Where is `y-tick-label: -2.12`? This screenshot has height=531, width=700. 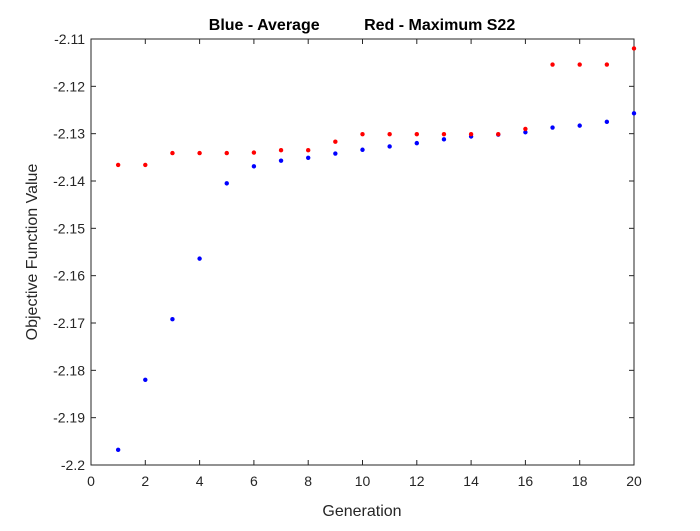
y-tick-label: -2.12 is located at coordinates (69, 86).